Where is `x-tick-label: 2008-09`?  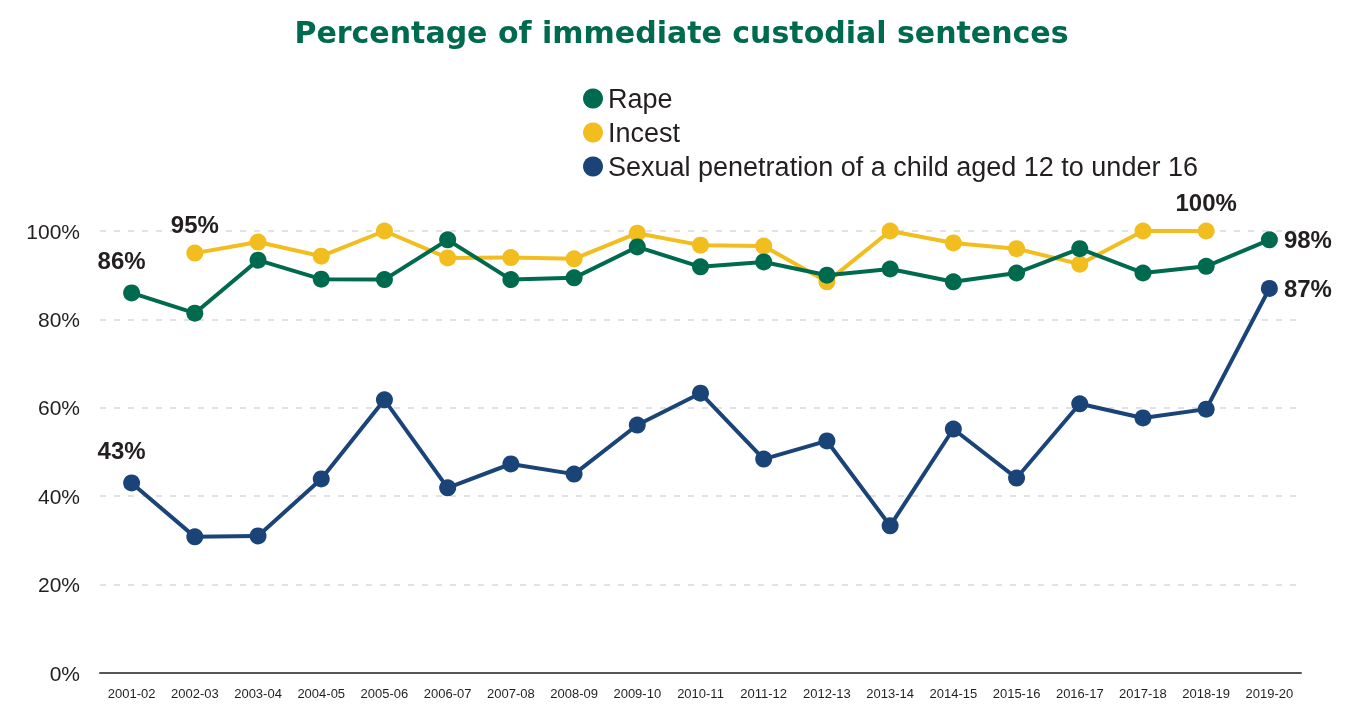
x-tick-label: 2008-09 is located at coordinates (574, 693).